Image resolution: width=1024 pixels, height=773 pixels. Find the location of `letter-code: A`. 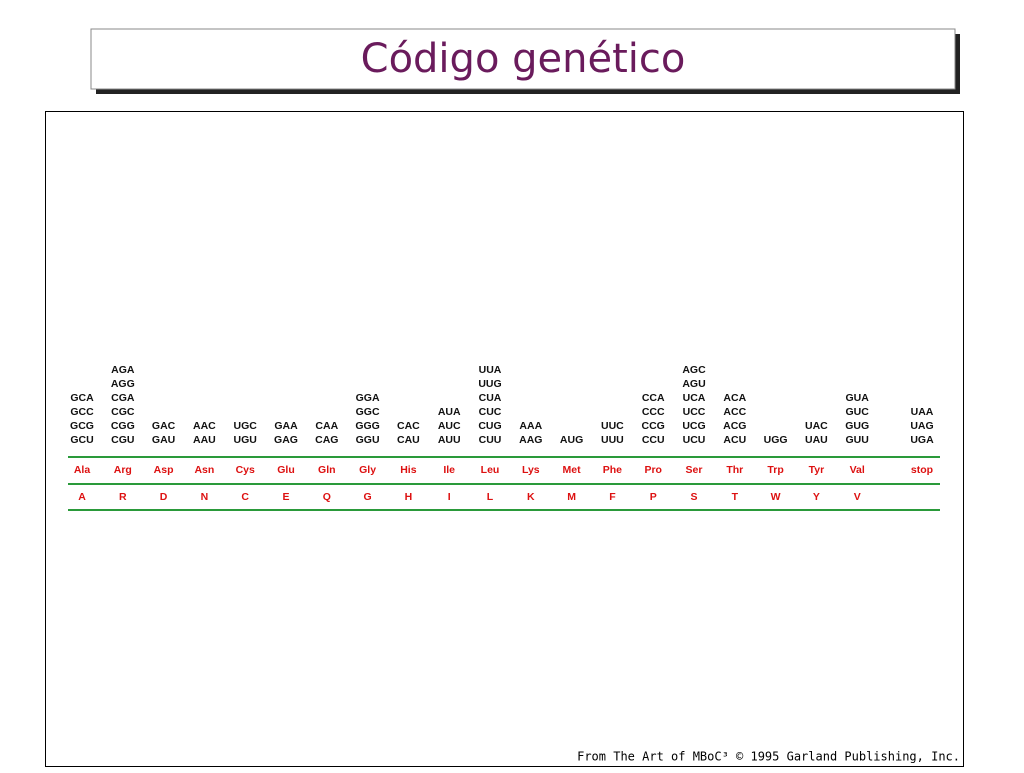

letter-code: A is located at coordinates (82, 497).